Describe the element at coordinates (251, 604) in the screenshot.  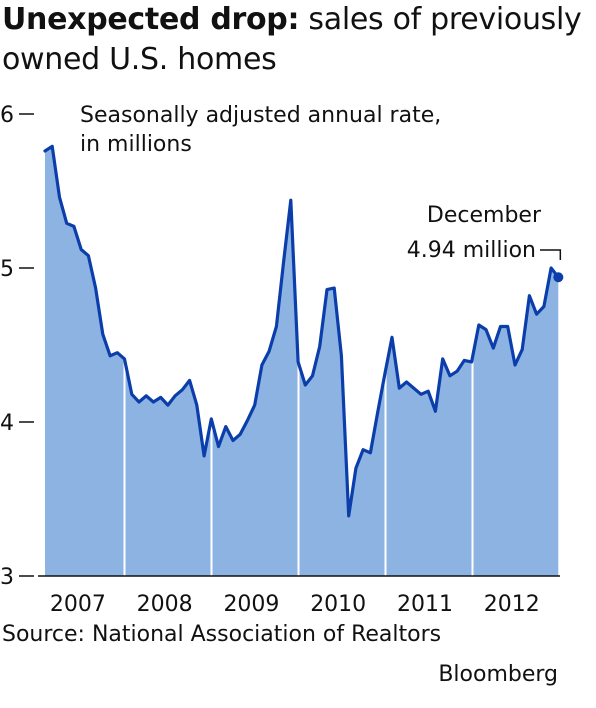
I see `x-tick-label: 2009` at that location.